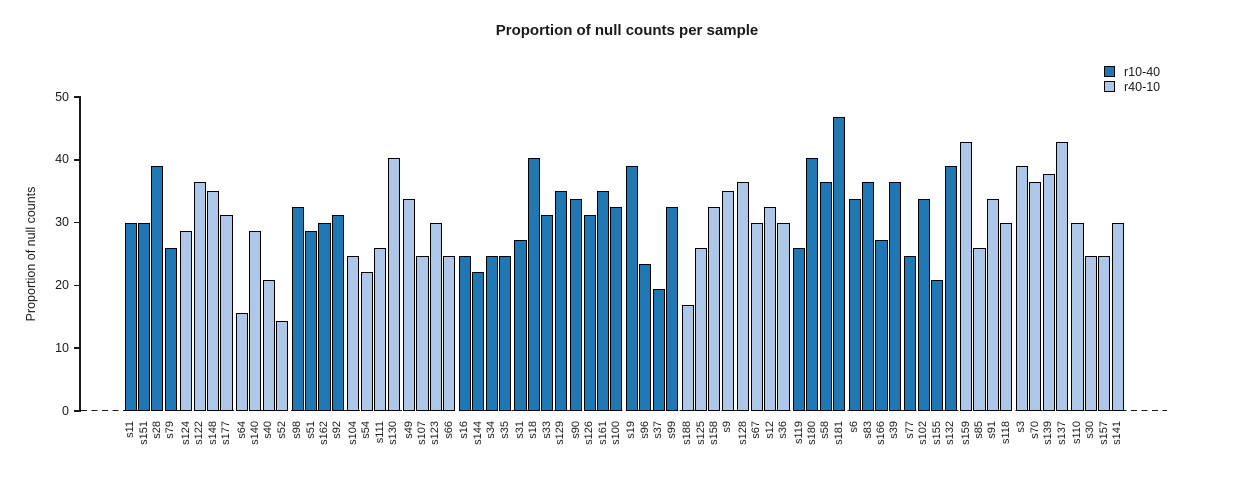  Describe the element at coordinates (156, 430) in the screenshot. I see `x-tick-label: s28` at that location.